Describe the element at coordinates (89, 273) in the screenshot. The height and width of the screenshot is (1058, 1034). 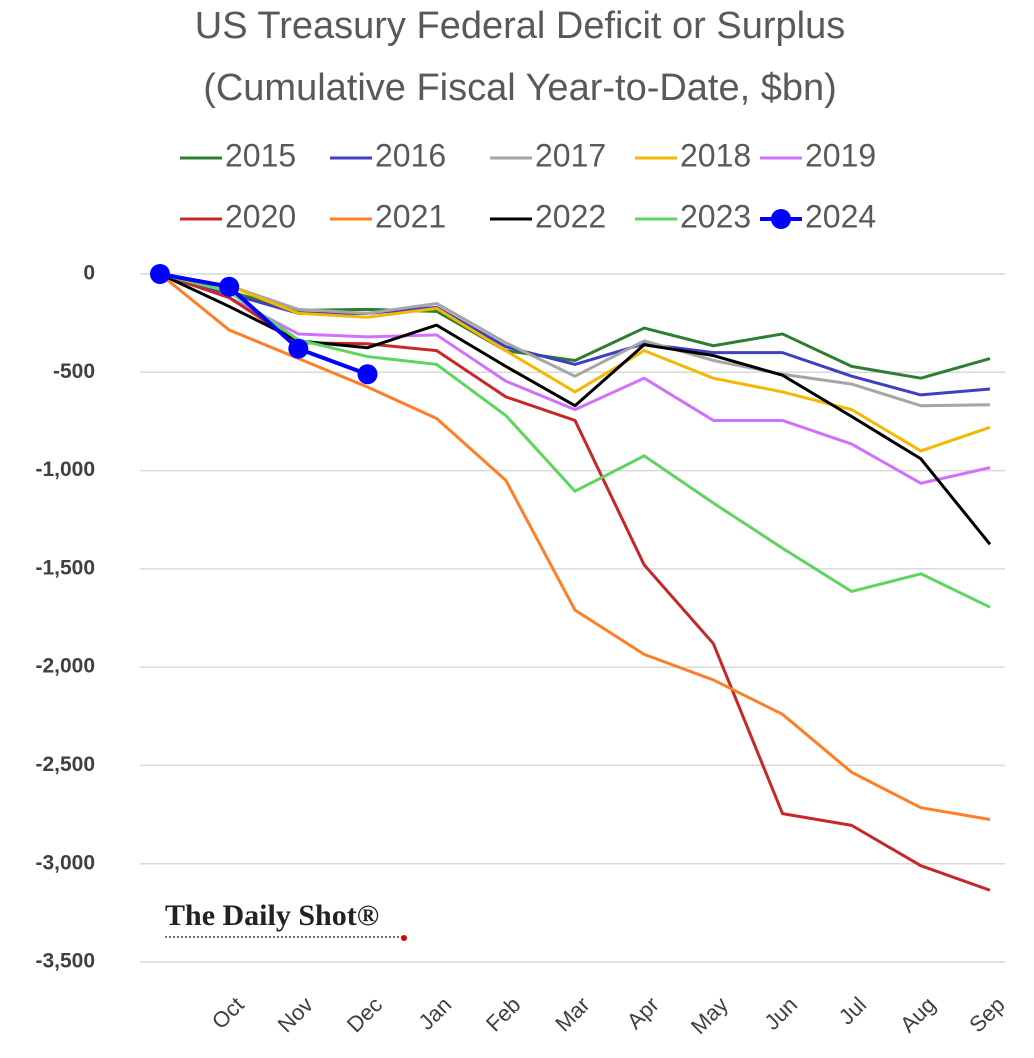
I see `y-tick-label: 0` at that location.